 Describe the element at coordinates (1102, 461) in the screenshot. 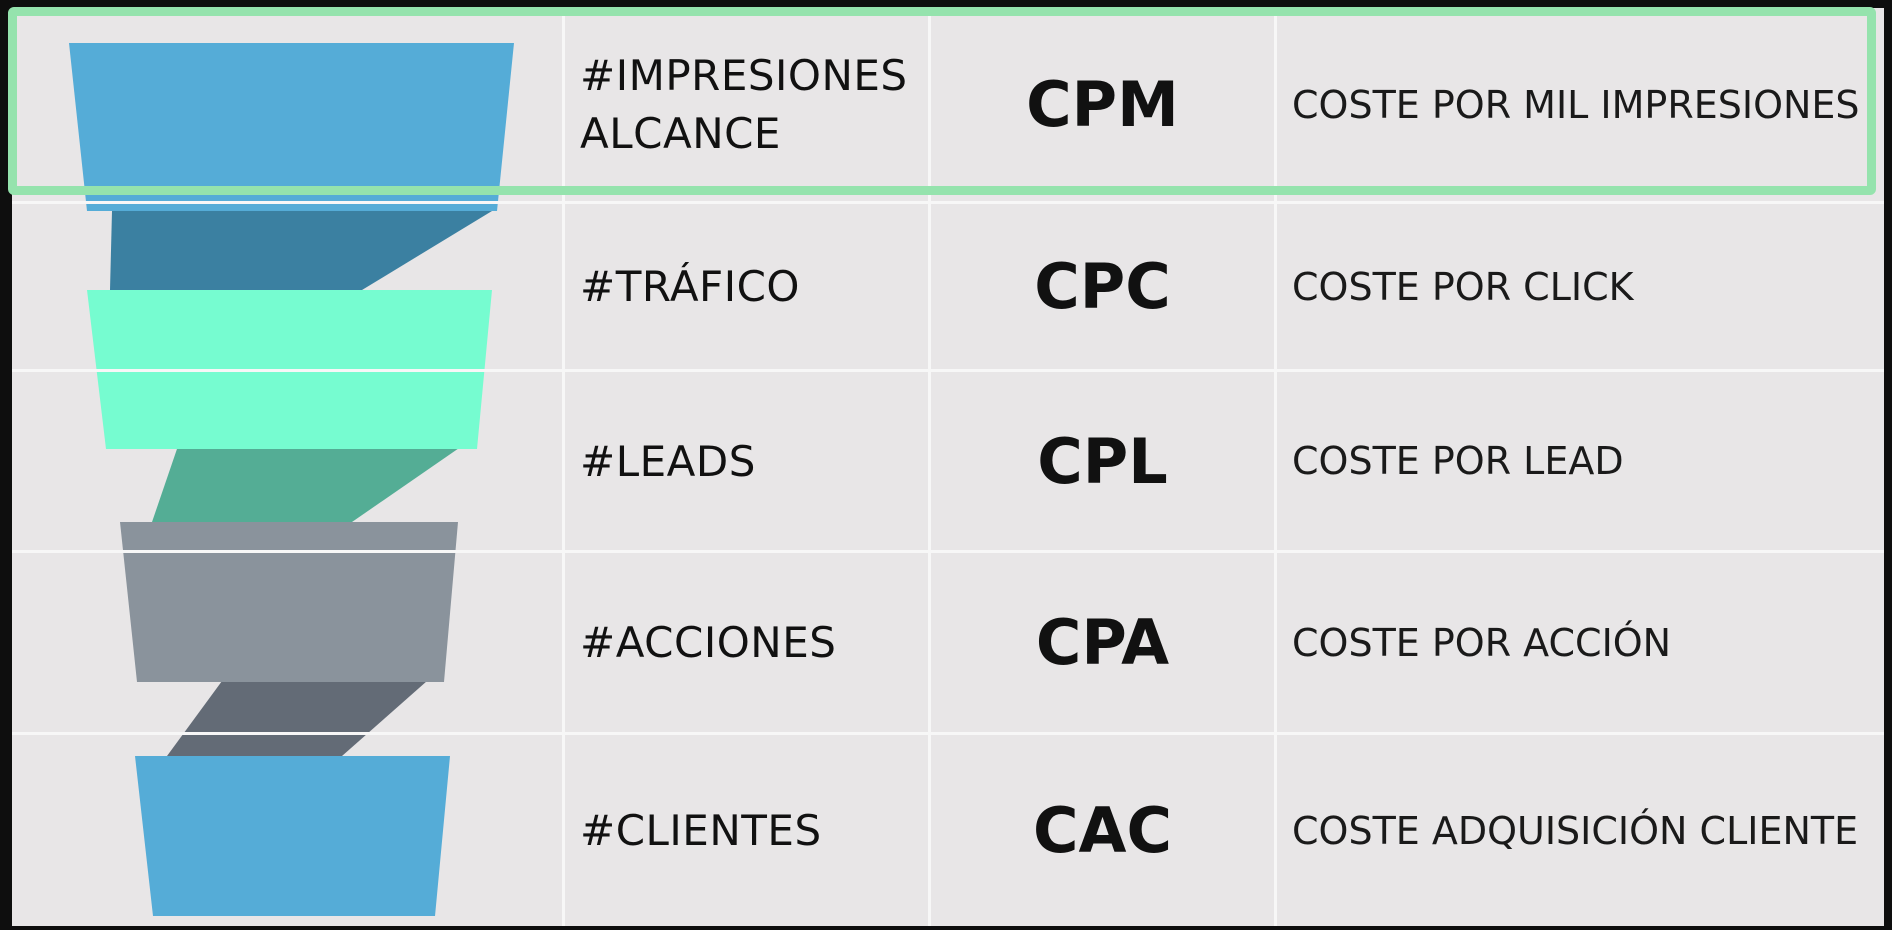

I see `abbr-cpl: CPL` at that location.